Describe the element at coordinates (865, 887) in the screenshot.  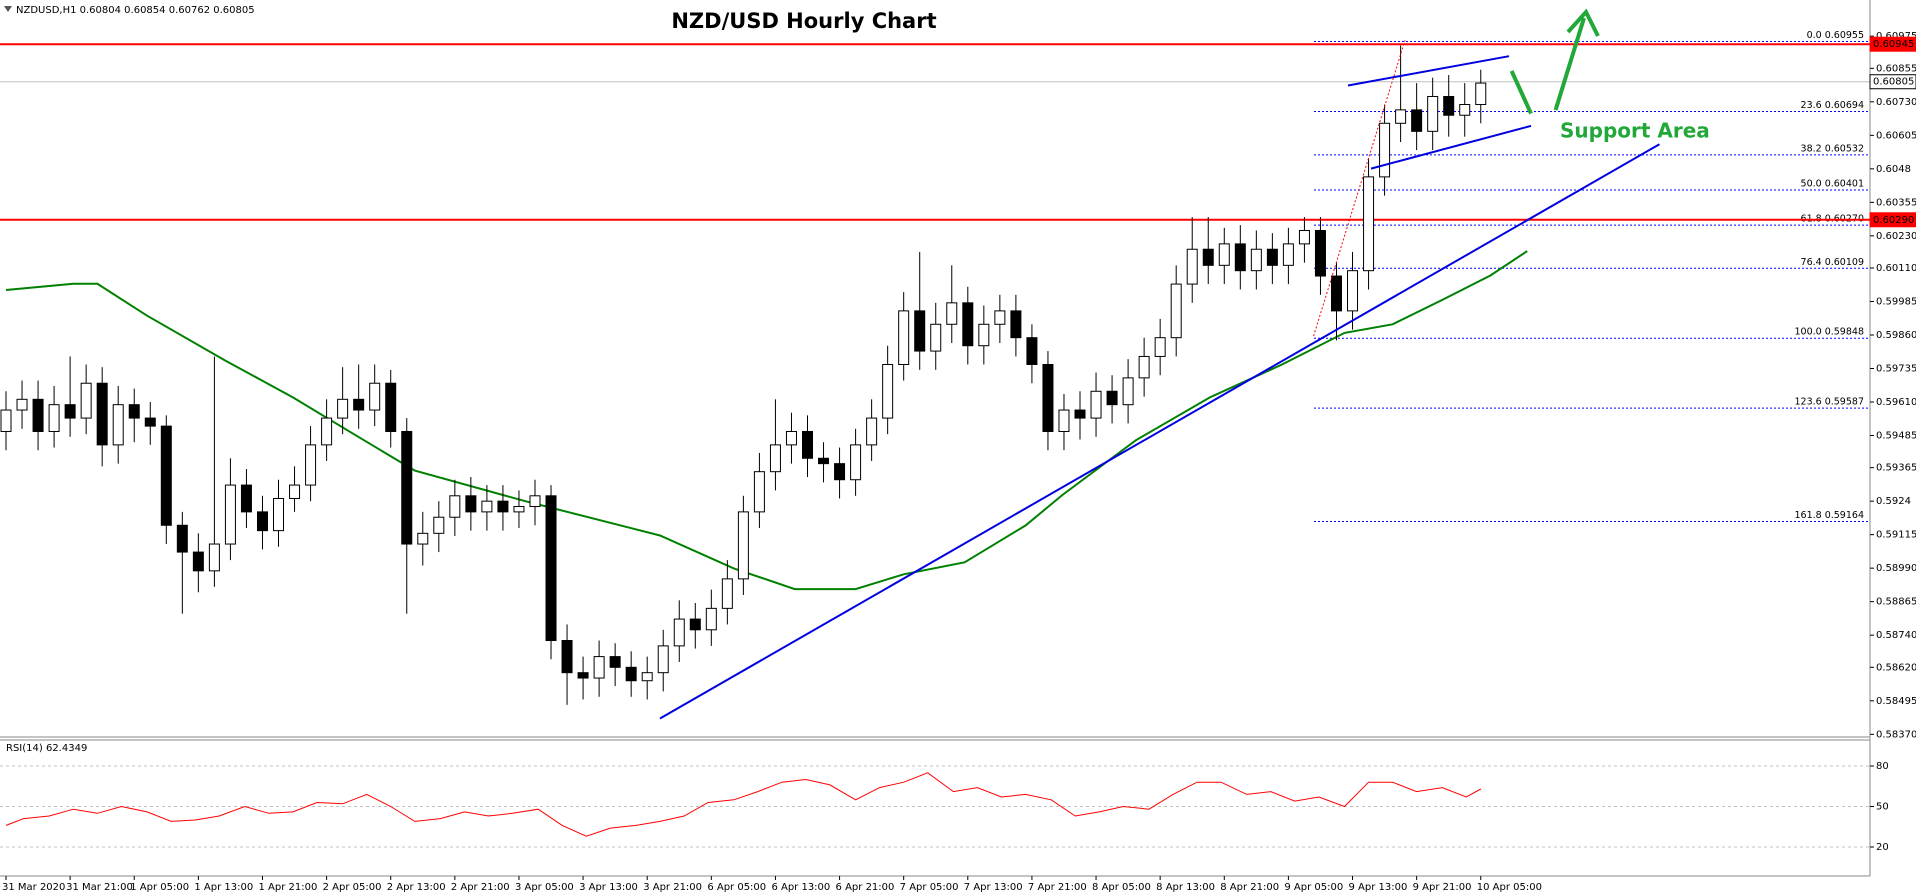
I see `x-tick-label: 6 Apr 21:00` at that location.